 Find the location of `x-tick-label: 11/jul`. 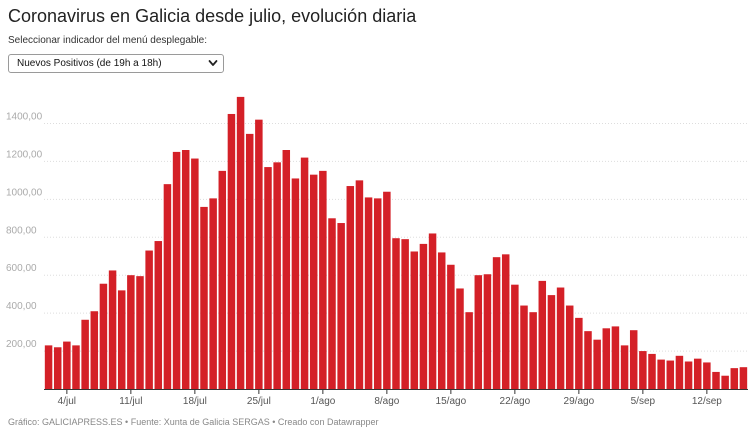

x-tick-label: 11/jul is located at coordinates (130, 401).